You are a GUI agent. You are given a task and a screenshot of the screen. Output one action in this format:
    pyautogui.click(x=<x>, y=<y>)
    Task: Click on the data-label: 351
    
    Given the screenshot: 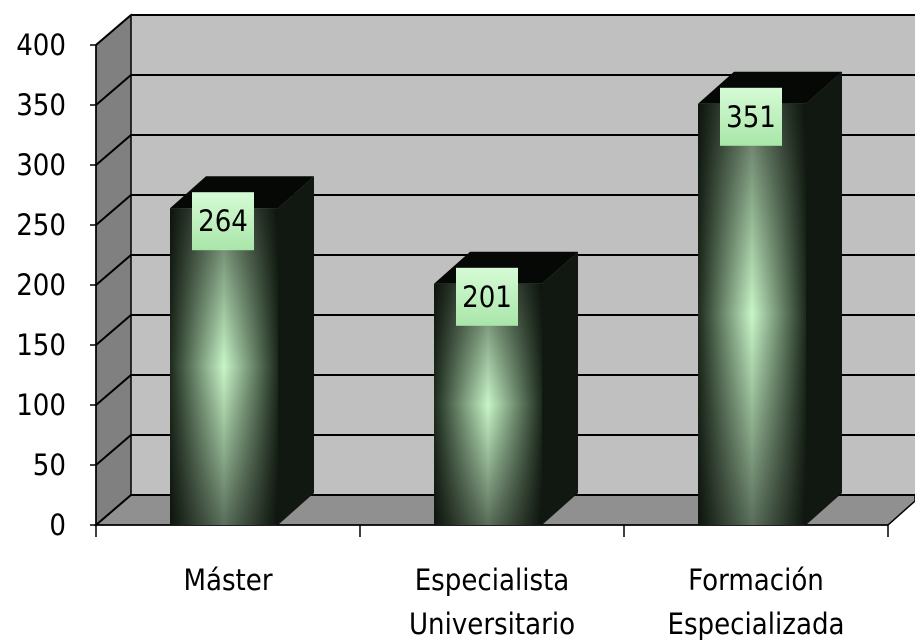 What is the action you would take?
    pyautogui.click(x=751, y=116)
    